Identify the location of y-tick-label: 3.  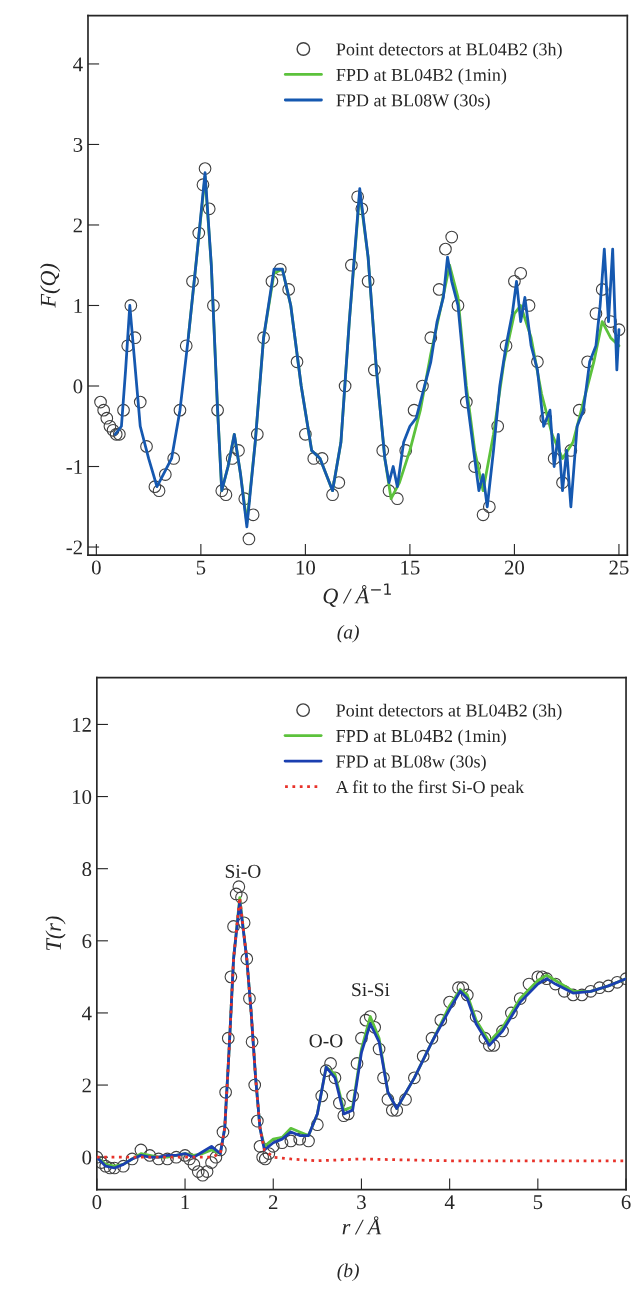
(78, 144).